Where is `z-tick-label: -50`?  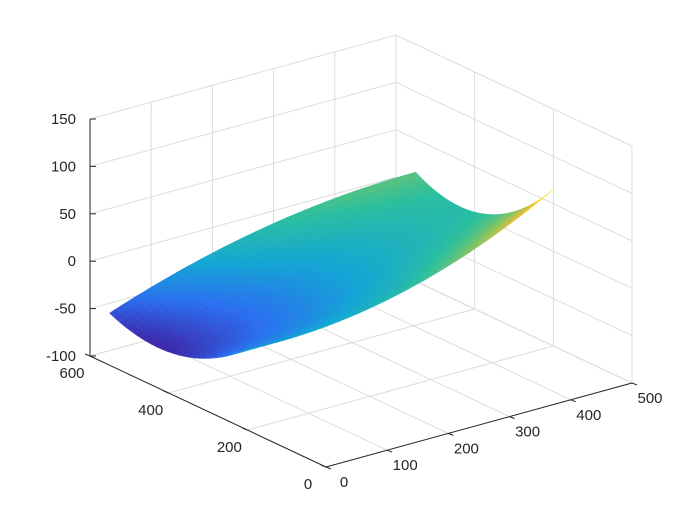 z-tick-label: -50 is located at coordinates (65, 309).